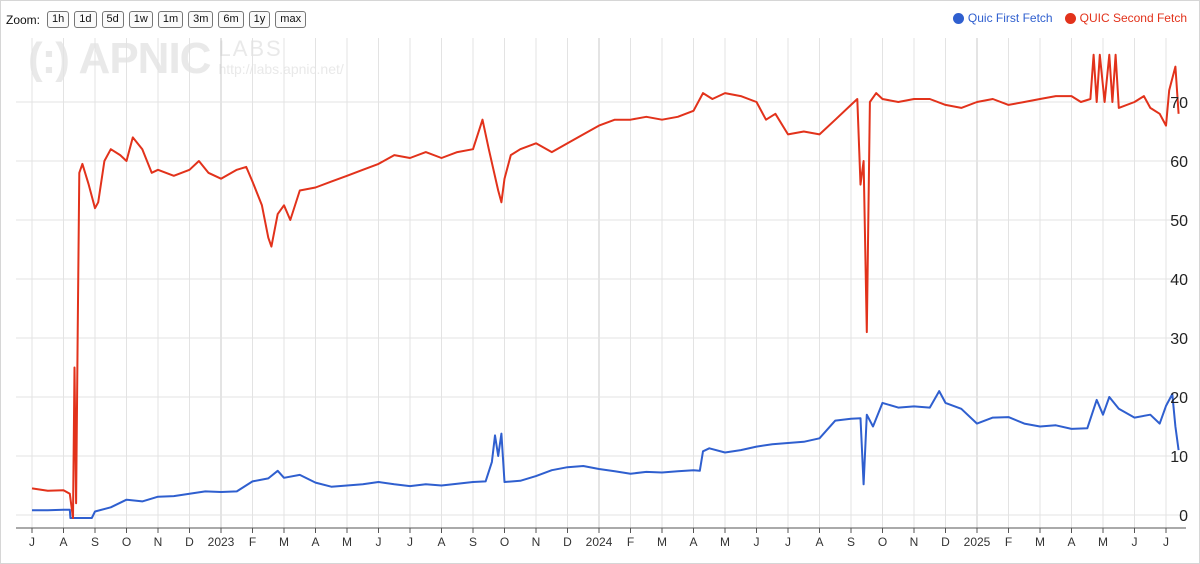 Image resolution: width=1200 pixels, height=564 pixels. What do you see at coordinates (599, 542) in the screenshot?
I see `x-tick-label: 2024` at bounding box center [599, 542].